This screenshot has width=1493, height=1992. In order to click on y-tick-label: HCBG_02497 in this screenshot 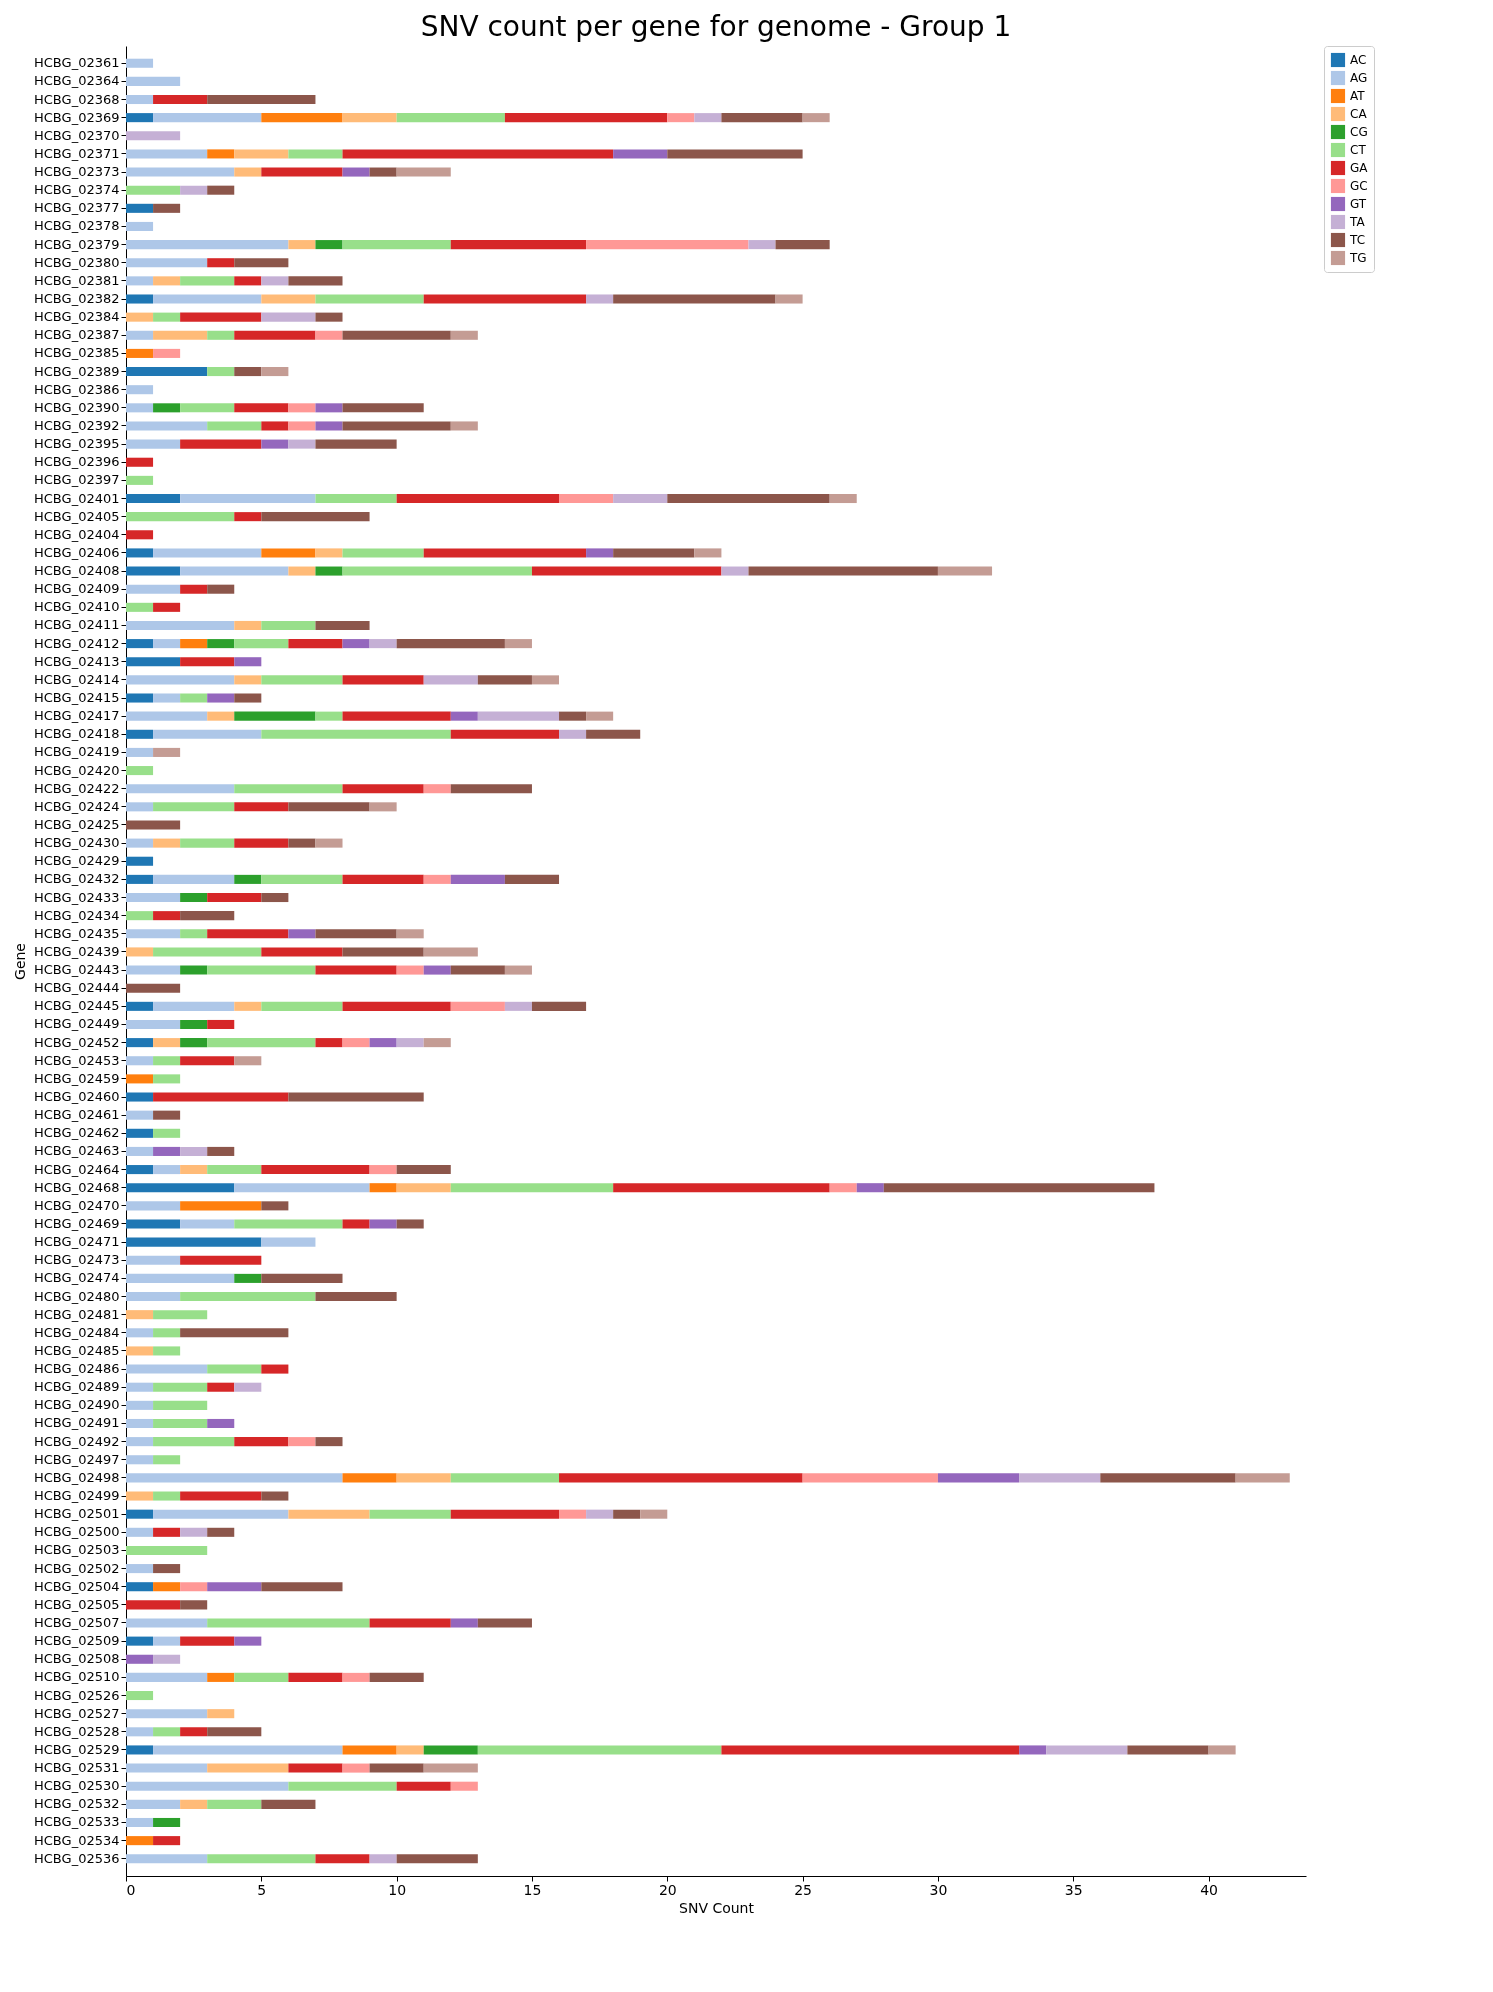, I will do `click(77, 1459)`.